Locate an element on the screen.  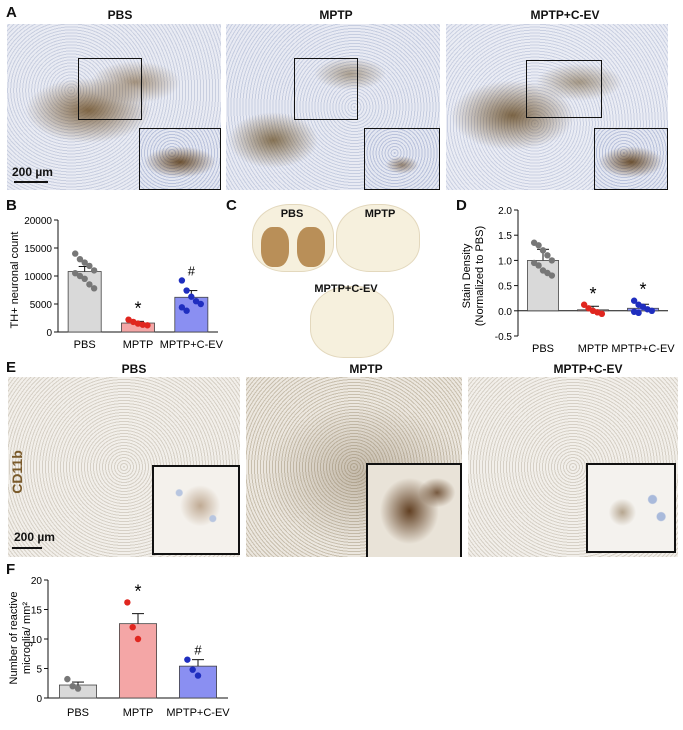
y-tick-label: 5 is located at coordinates (39, 670).